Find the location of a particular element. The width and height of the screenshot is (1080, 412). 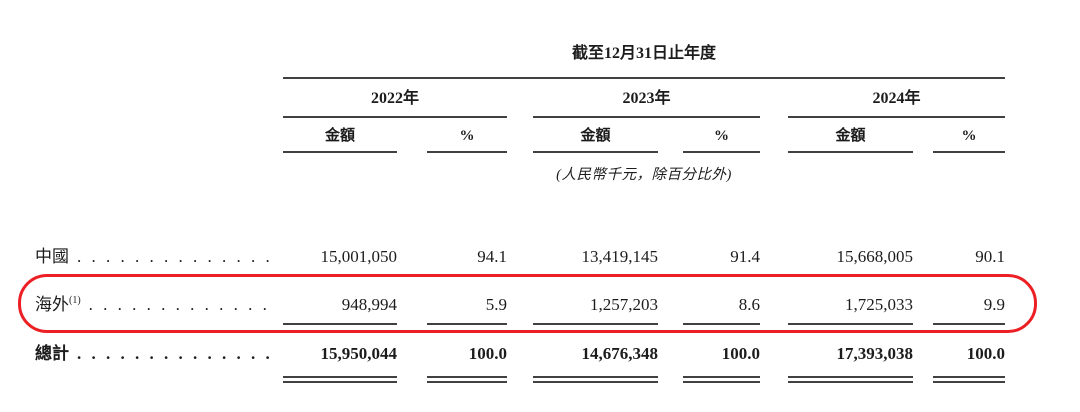

china-2023-amount: 13,419,145 is located at coordinates (620, 256).